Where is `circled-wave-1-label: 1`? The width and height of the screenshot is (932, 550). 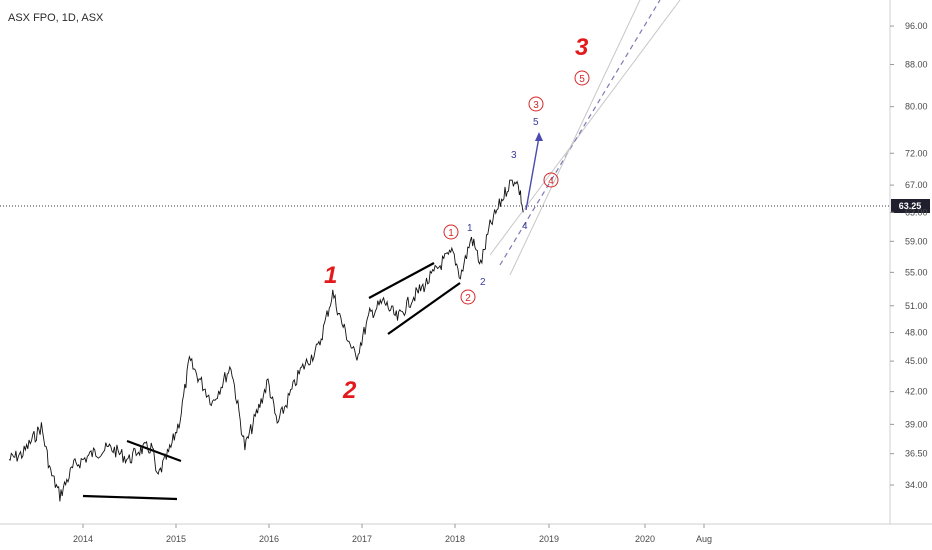
circled-wave-1-label: 1 is located at coordinates (451, 233).